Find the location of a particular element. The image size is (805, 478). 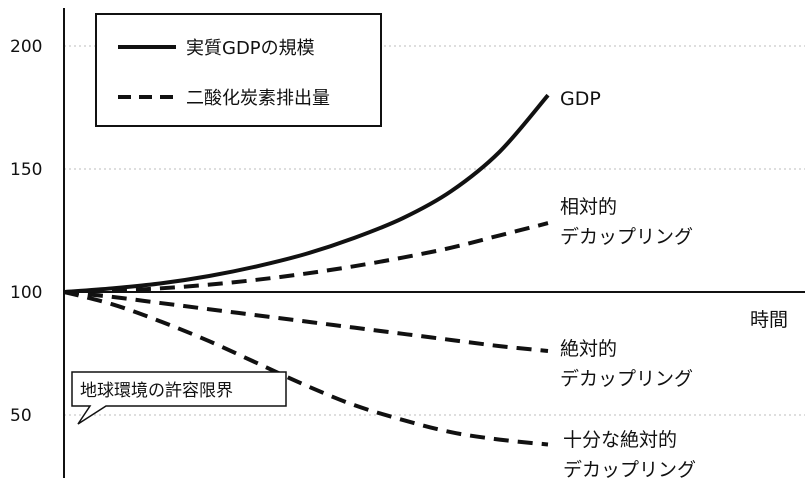

line-label: GDP is located at coordinates (580, 99).